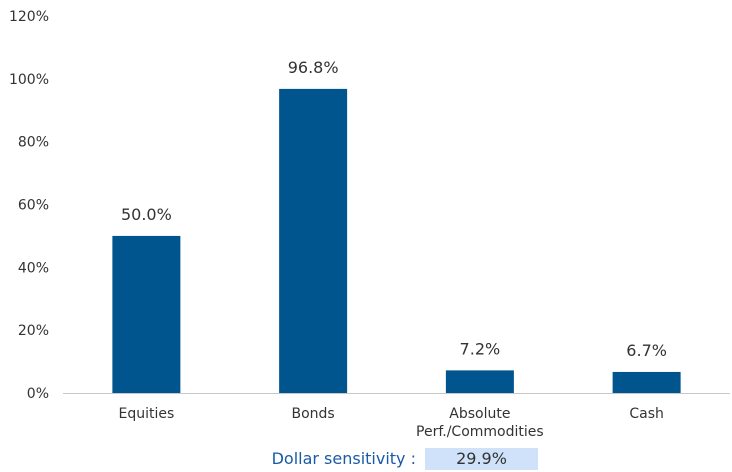  I want to click on category-label: Perf./Commodities, so click(480, 432).